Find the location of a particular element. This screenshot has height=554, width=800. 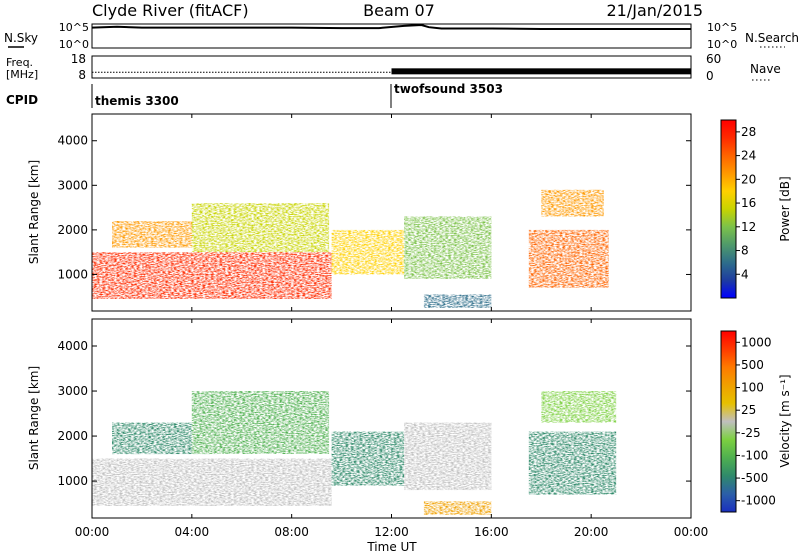

colorbar-tick-label: 12 is located at coordinates (748, 227).